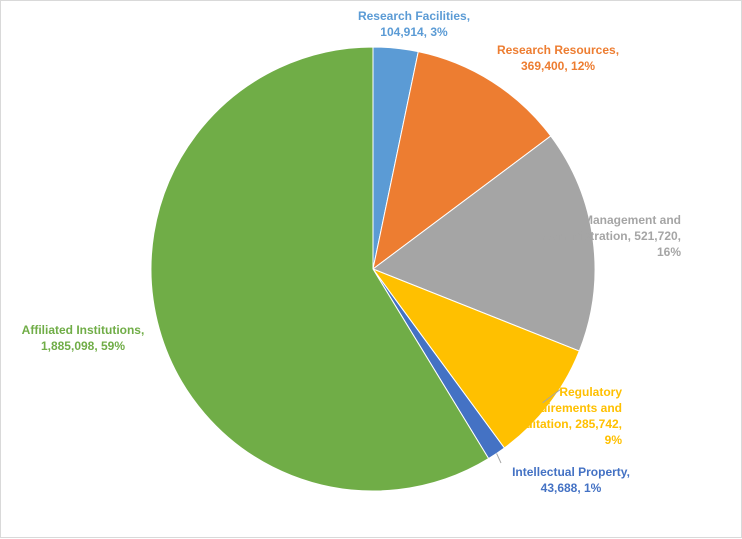  What do you see at coordinates (571, 472) in the screenshot?
I see `data-label-line: Intellectual Property,` at bounding box center [571, 472].